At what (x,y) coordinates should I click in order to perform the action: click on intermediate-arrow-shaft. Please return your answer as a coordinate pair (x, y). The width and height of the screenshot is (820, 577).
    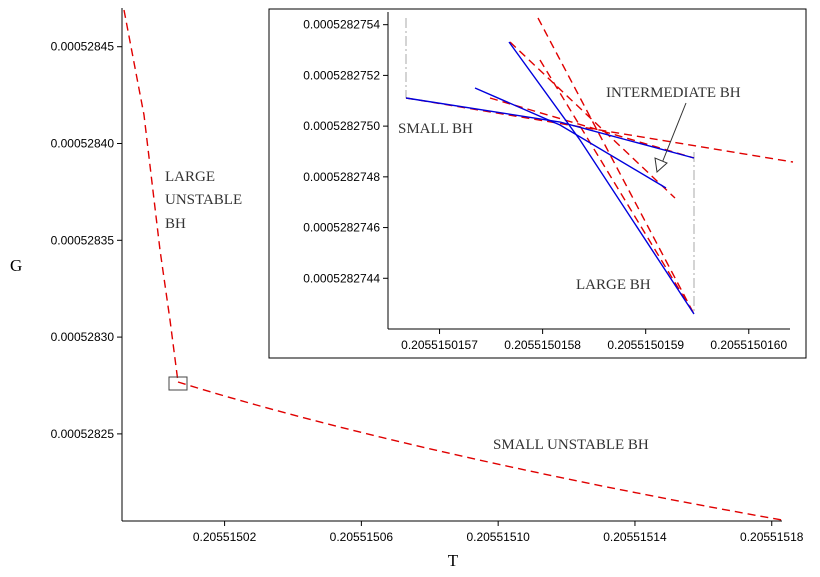
    Looking at the image, I should click on (674, 133).